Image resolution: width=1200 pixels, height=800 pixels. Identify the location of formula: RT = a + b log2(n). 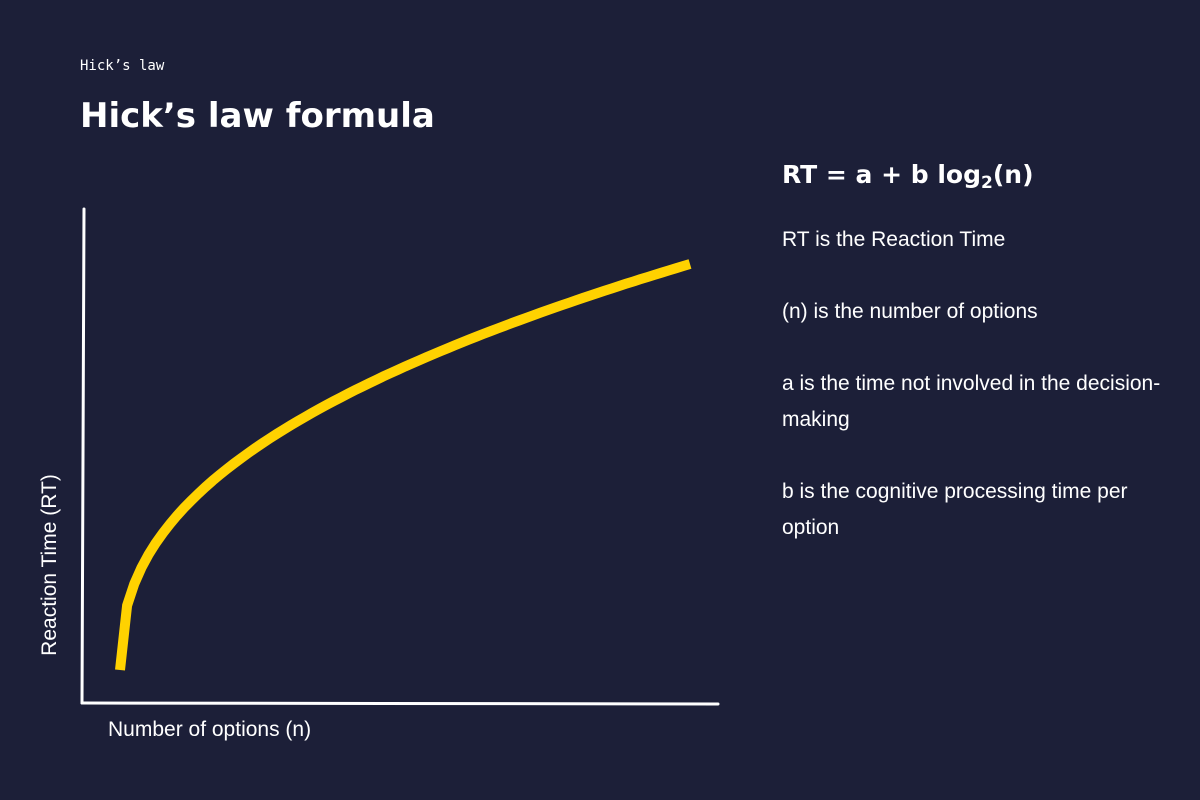
(972, 175).